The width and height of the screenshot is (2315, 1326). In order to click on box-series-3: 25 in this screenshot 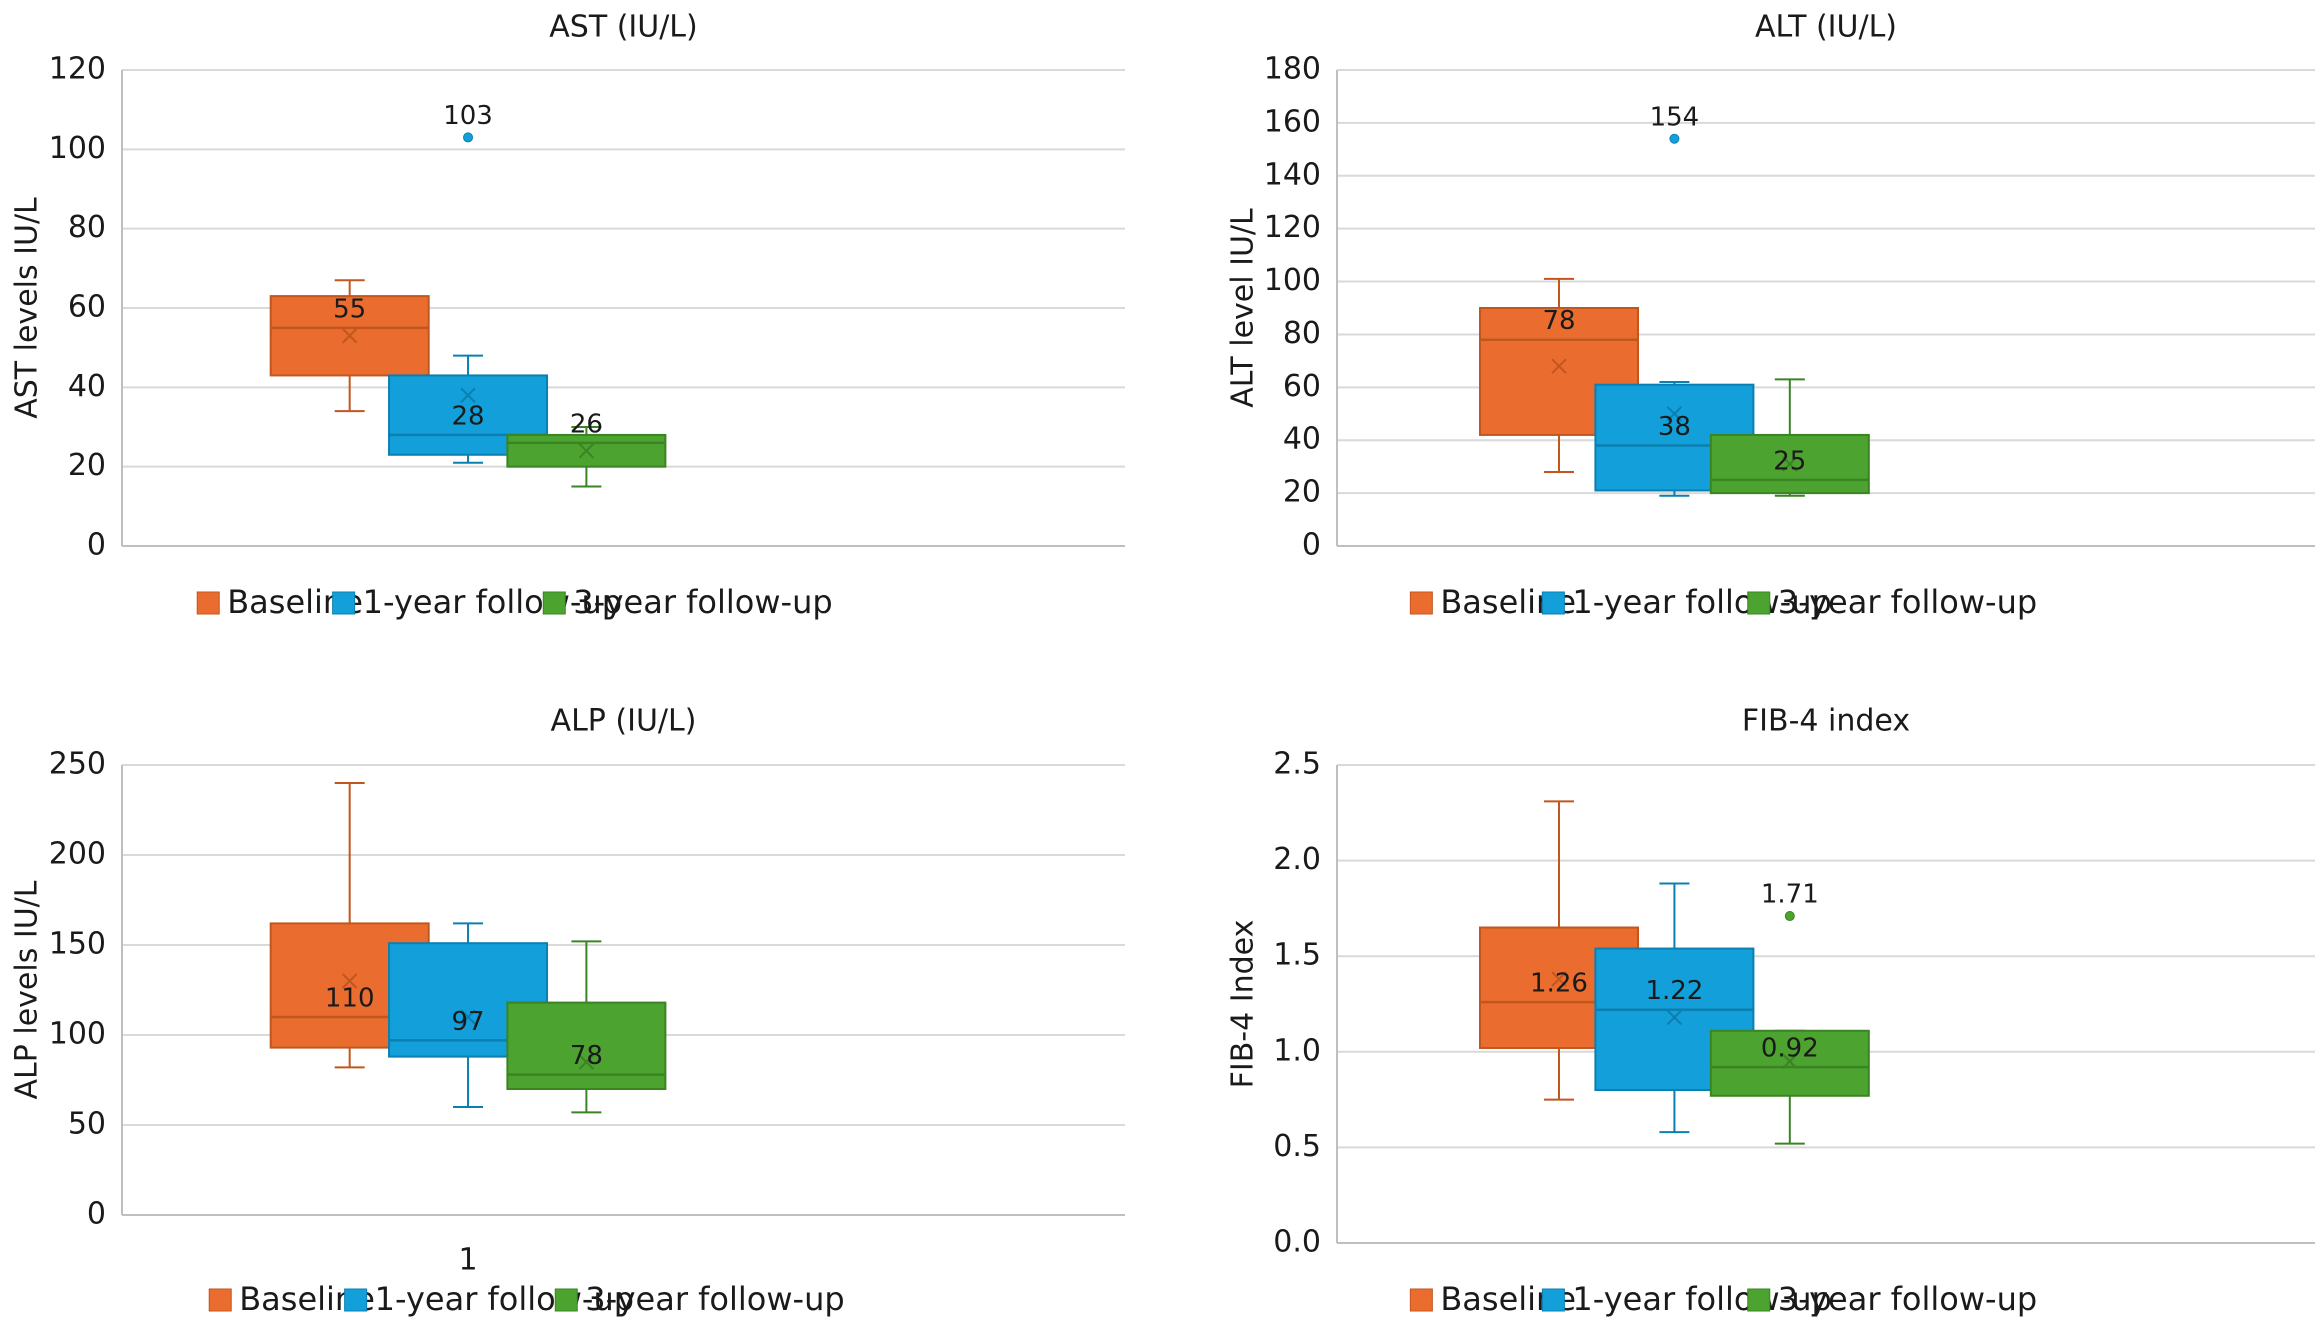, I will do `click(1789, 437)`.